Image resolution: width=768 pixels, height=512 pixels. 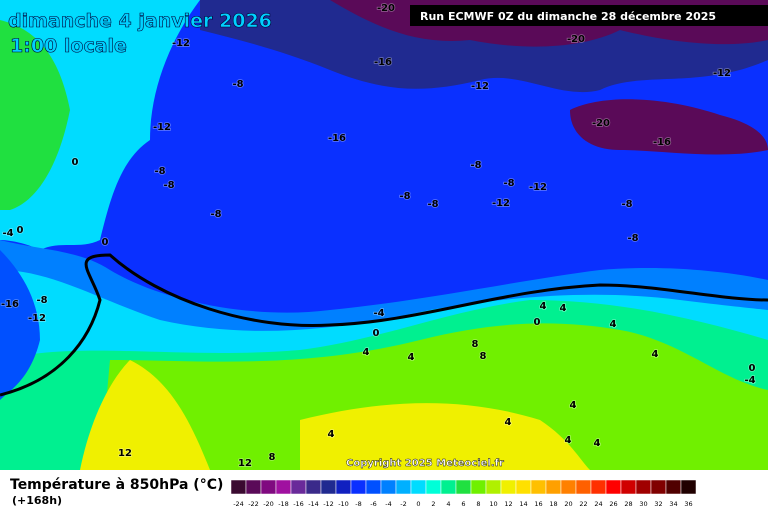 What do you see at coordinates (373, 504) in the screenshot?
I see `legend-label: -6` at bounding box center [373, 504].